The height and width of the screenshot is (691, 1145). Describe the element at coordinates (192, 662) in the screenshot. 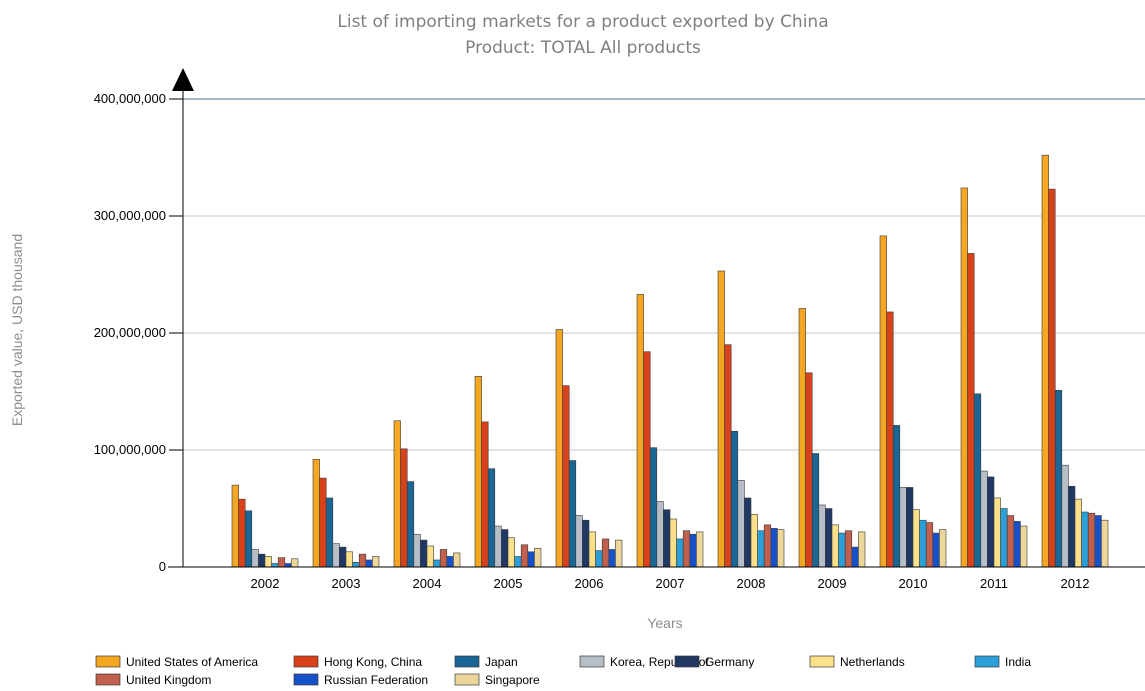

I see `legend-label: United States of America` at that location.